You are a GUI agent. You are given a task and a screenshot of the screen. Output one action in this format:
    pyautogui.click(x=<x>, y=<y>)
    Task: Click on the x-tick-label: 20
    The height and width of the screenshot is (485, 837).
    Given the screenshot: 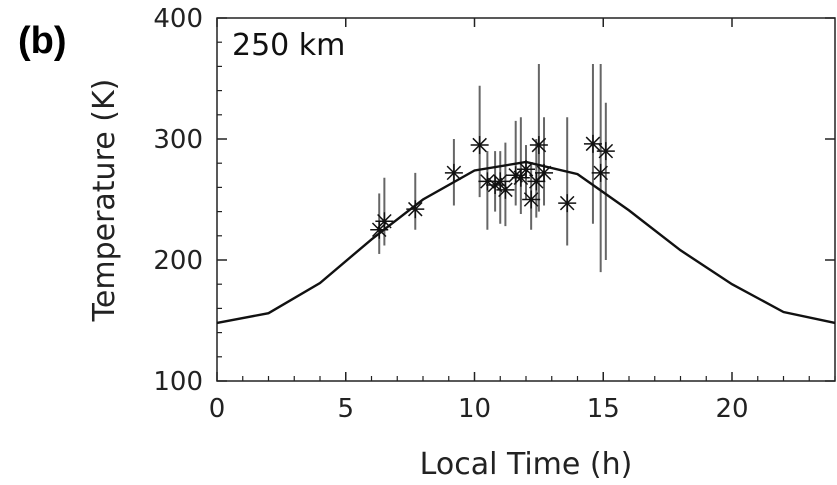 What is the action you would take?
    pyautogui.click(x=731, y=409)
    